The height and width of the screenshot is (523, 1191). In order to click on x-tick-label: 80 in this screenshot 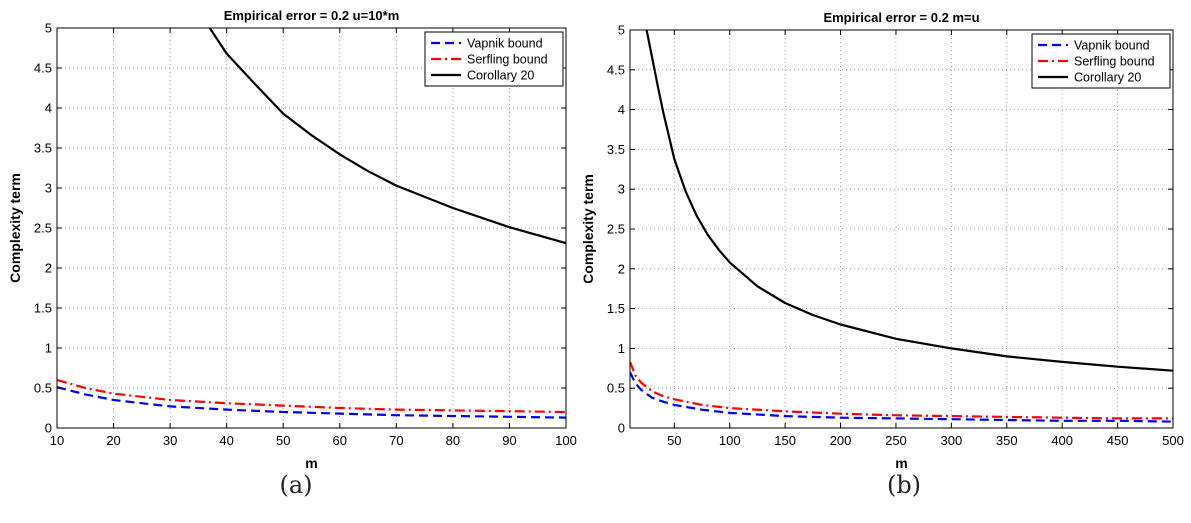, I will do `click(453, 440)`.